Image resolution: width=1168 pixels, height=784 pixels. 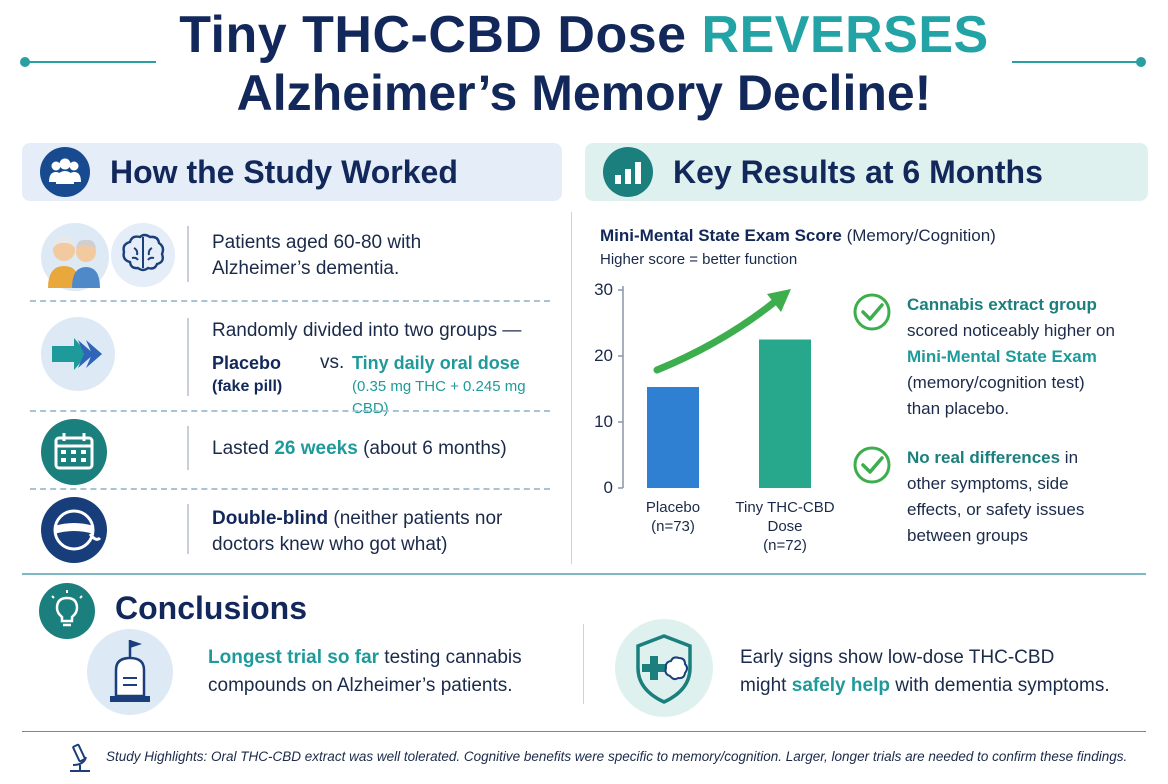 What do you see at coordinates (284, 171) in the screenshot?
I see `study-heading: How the Study Worked` at bounding box center [284, 171].